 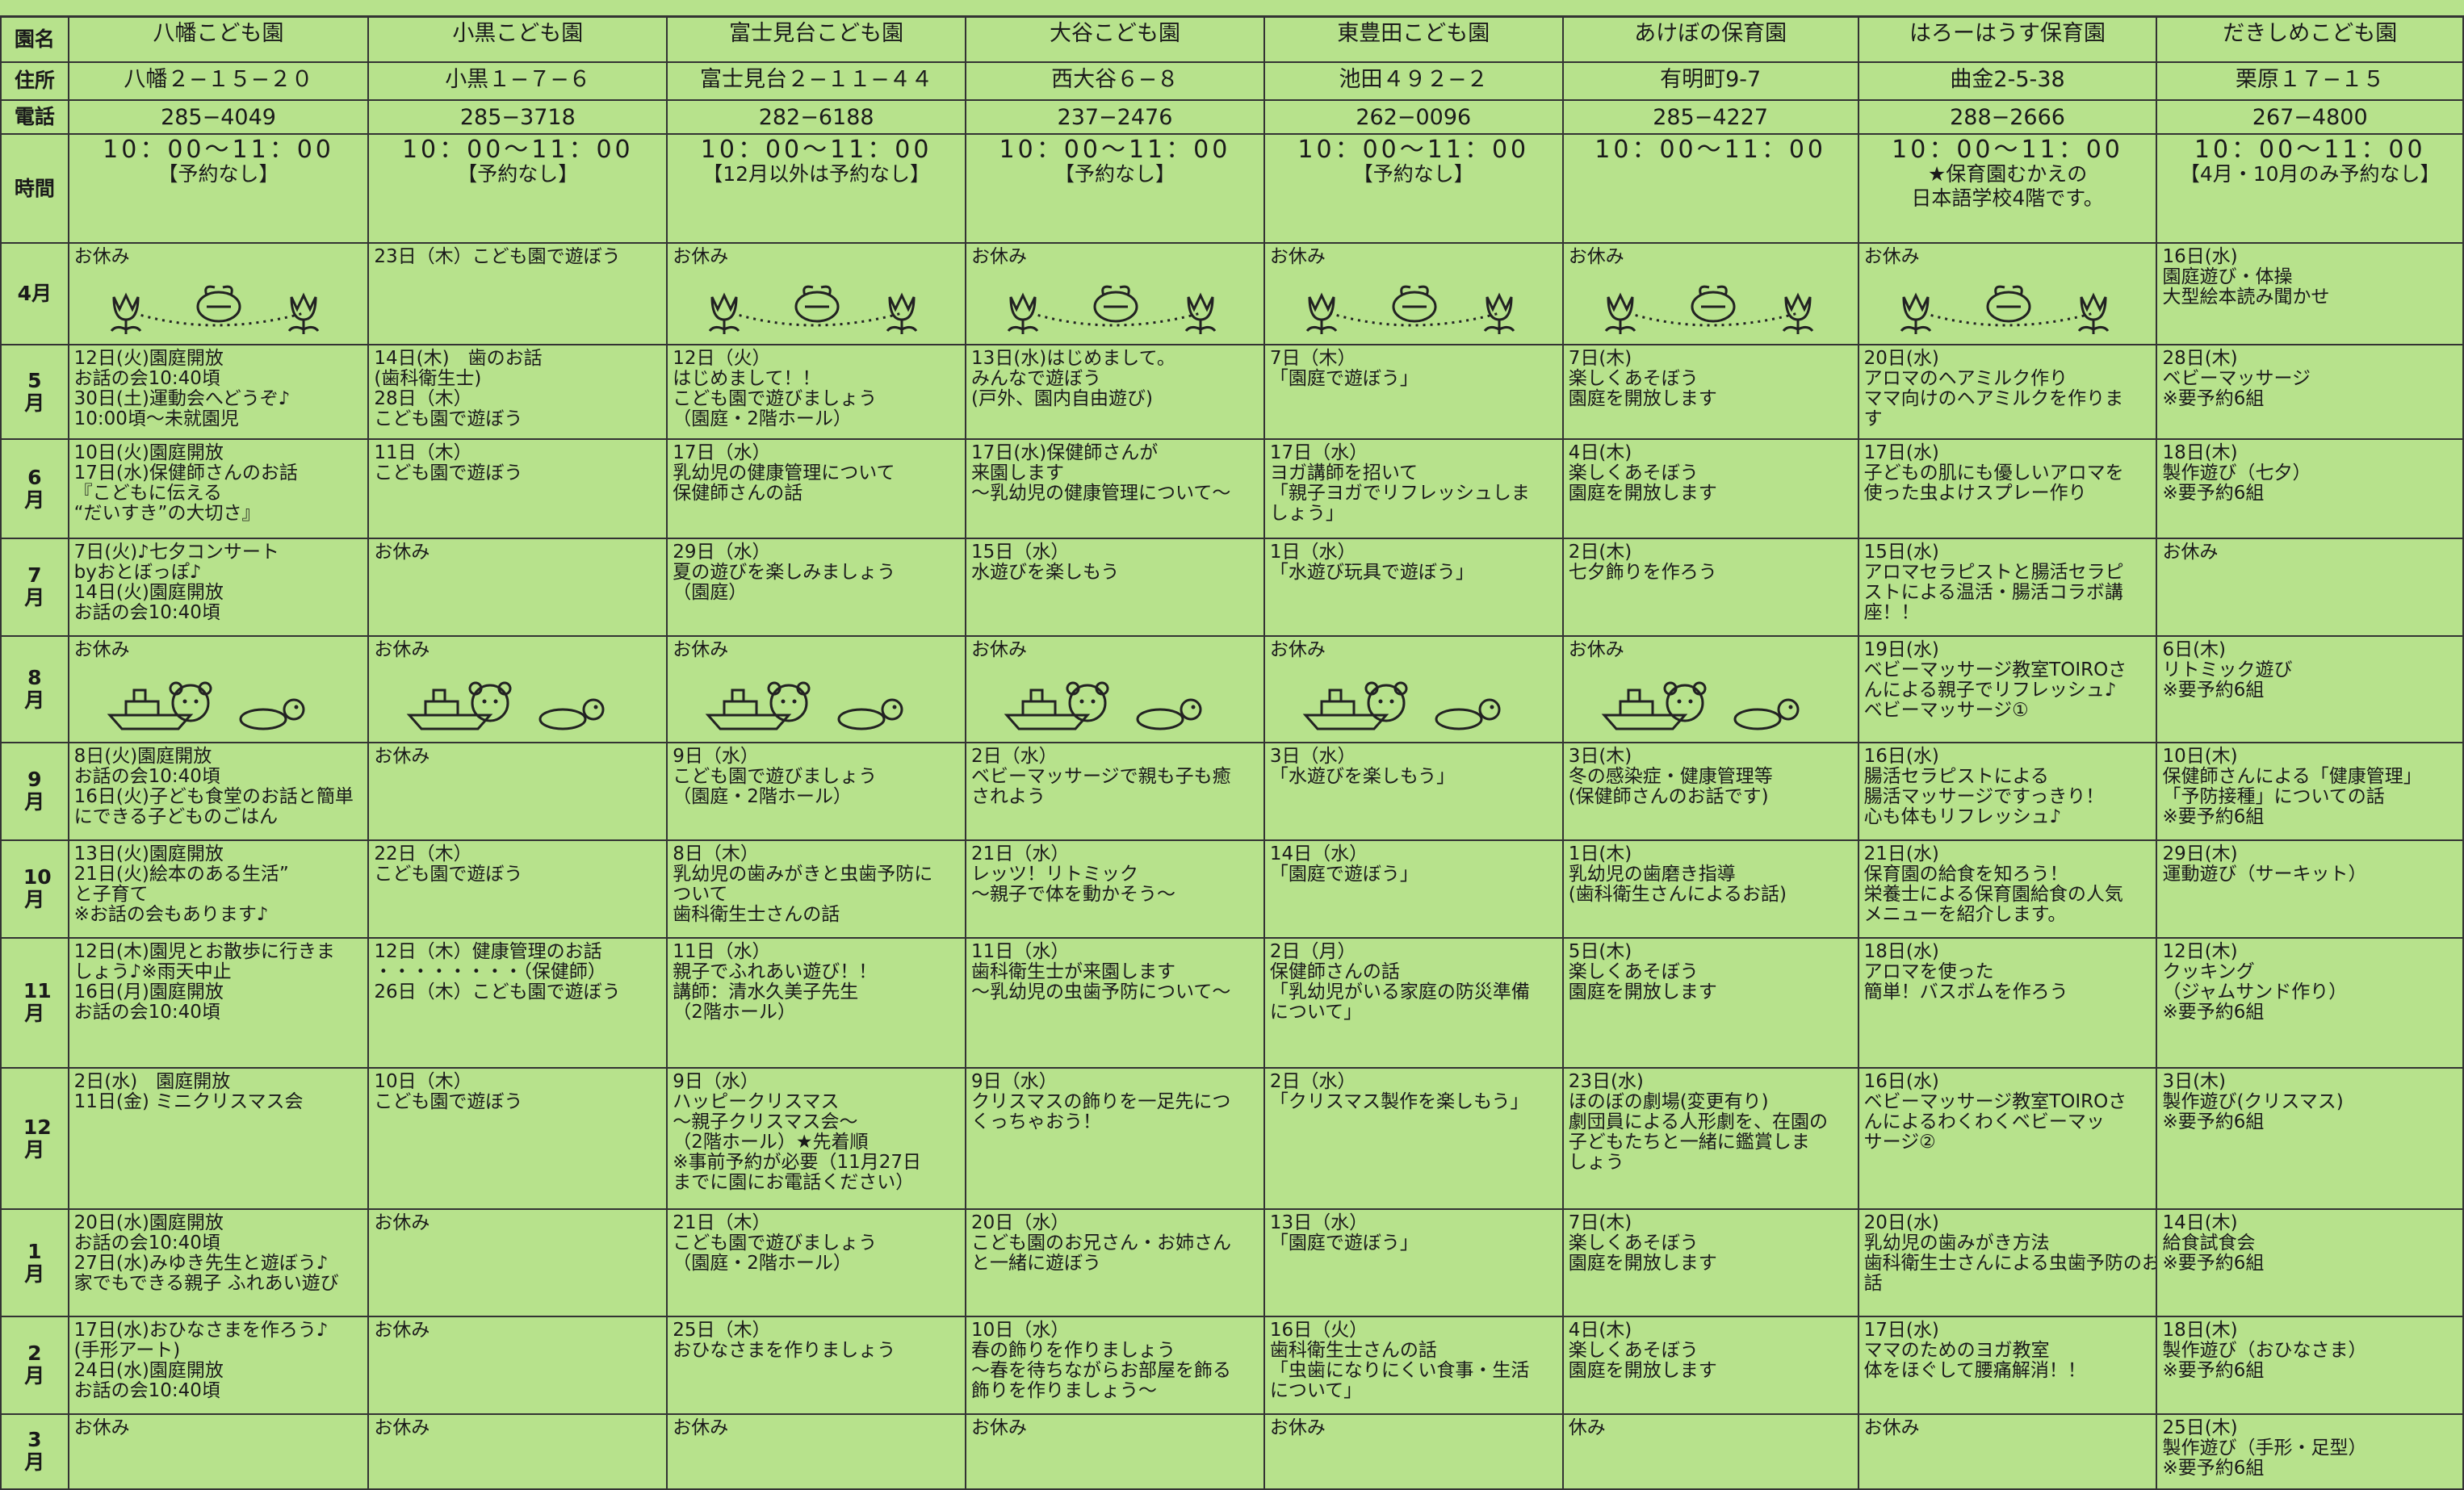 I want to click on text-line: 池田４９２−２, so click(x=1414, y=79).